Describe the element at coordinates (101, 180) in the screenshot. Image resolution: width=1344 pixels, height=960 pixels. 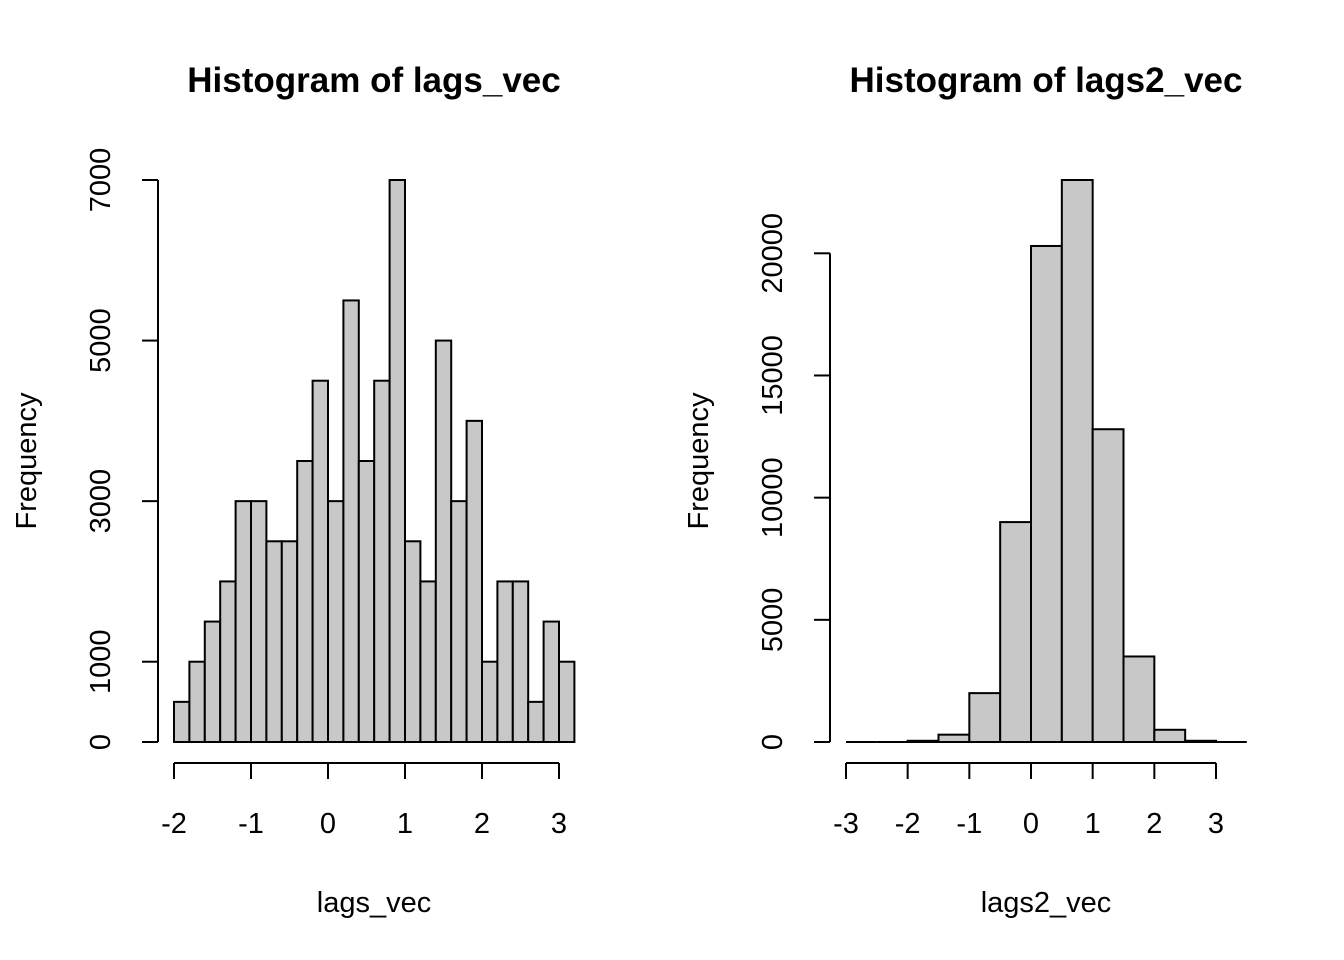
I see `y-tick-label: 7000` at that location.